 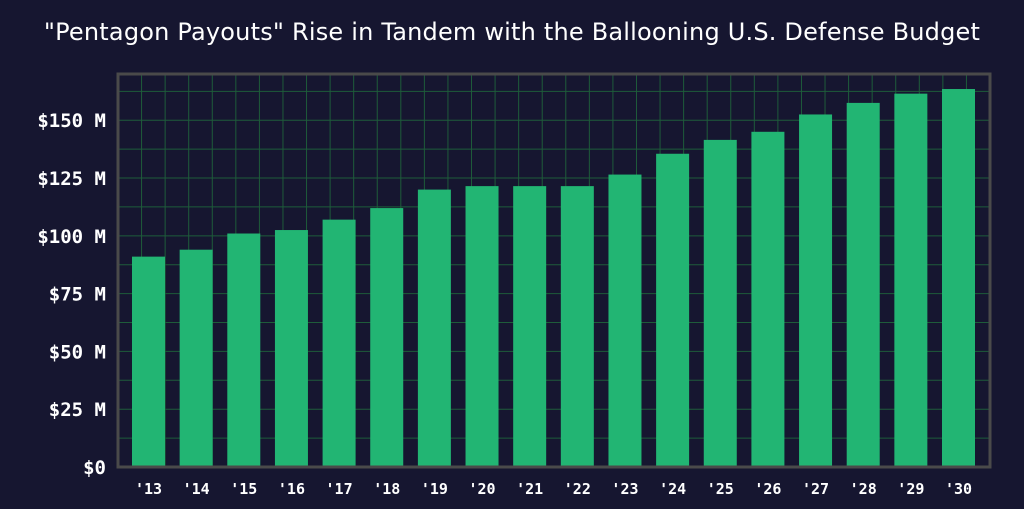 What do you see at coordinates (624, 489) in the screenshot?
I see `x-tick-label: '23` at bounding box center [624, 489].